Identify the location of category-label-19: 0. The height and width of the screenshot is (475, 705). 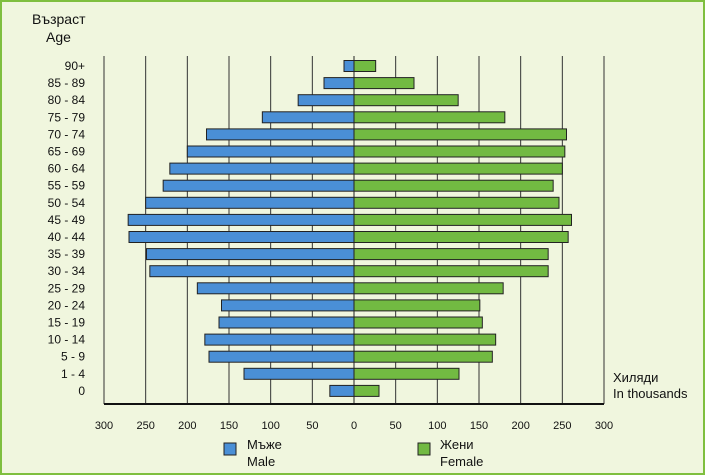
(81, 391).